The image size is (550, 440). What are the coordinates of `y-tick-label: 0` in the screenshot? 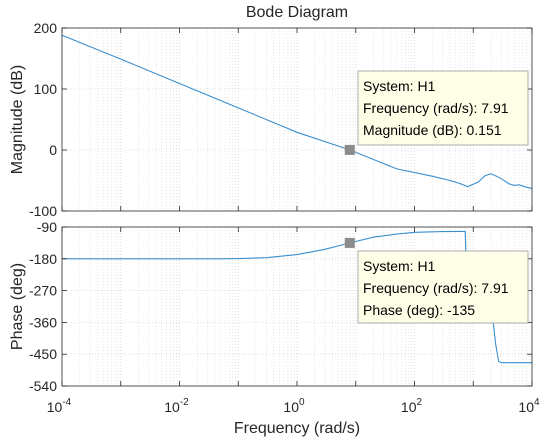 It's located at (53, 150).